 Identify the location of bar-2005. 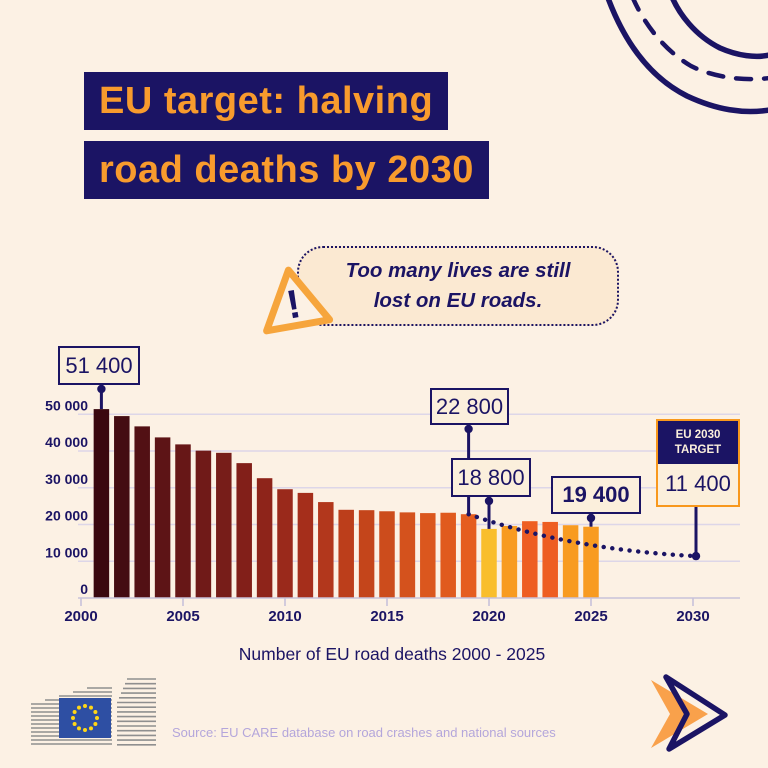
(183, 521).